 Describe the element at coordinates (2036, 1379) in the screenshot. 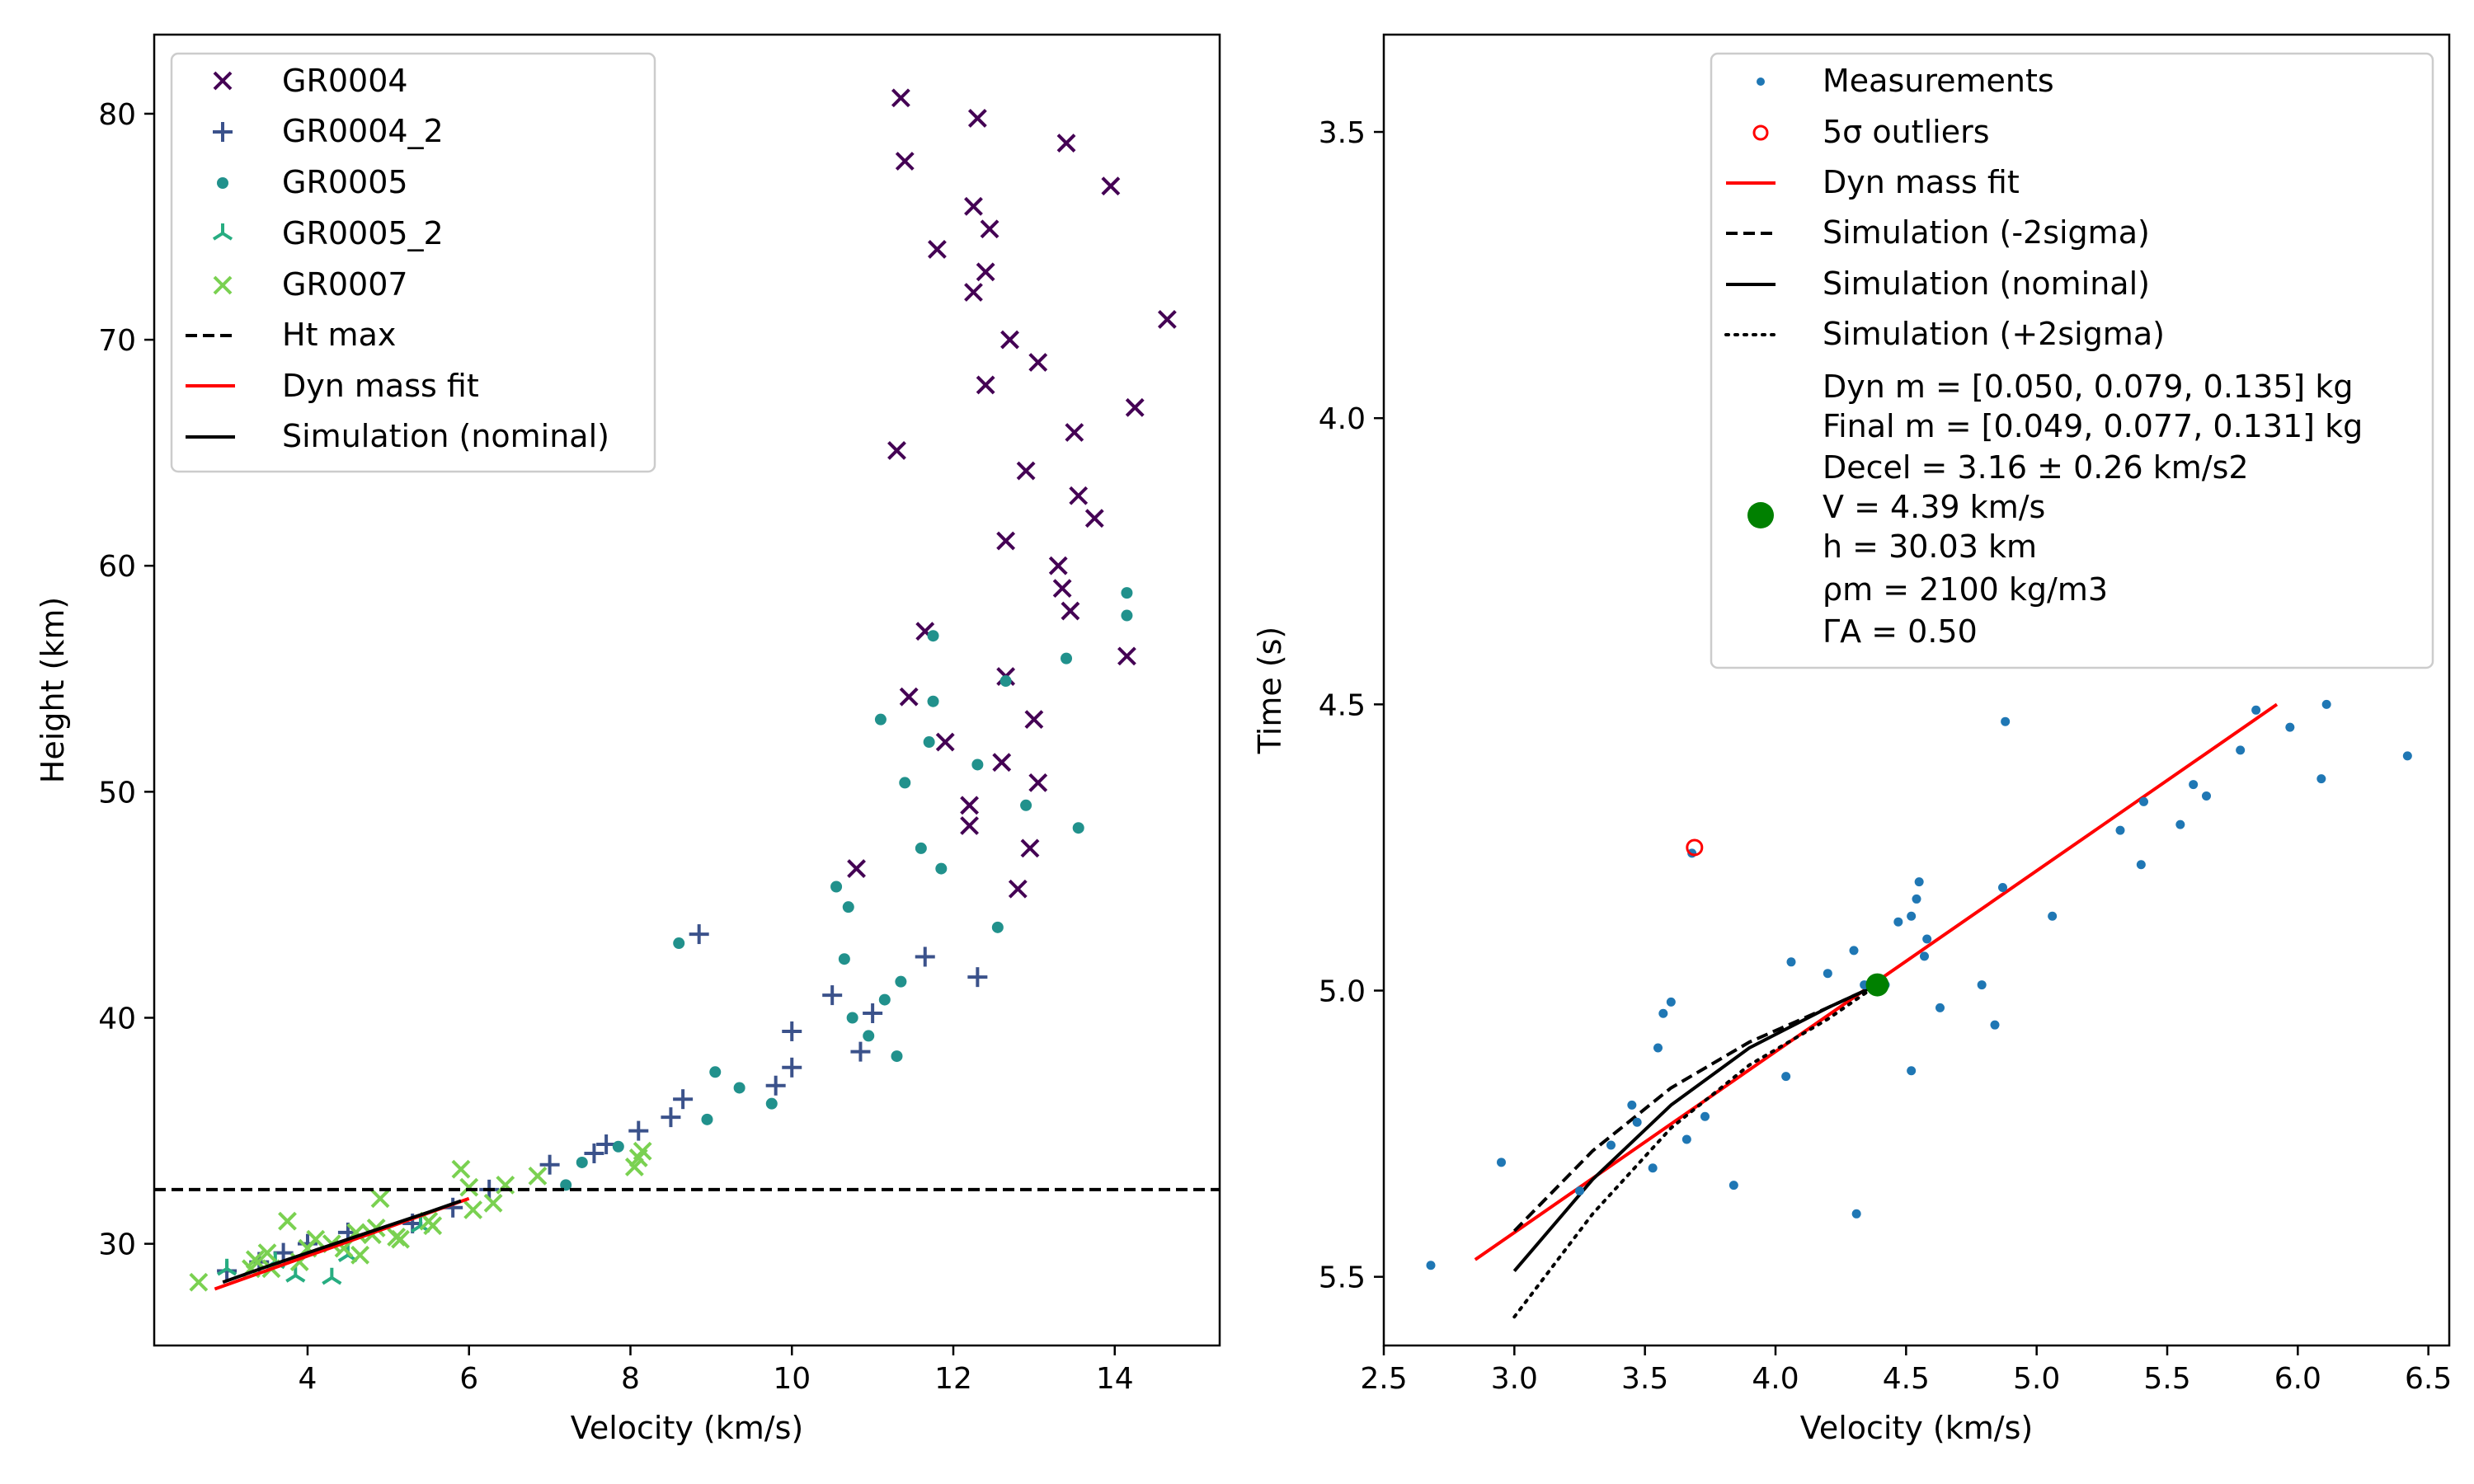

I see `right-x-tick-label: 5.0` at that location.